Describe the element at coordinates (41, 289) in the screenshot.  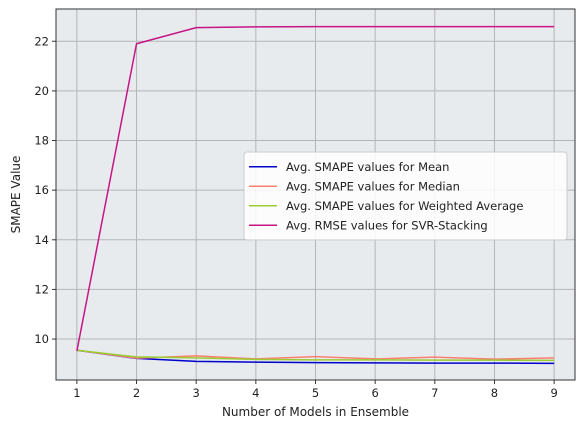
I see `y-tick-label: 12` at that location.